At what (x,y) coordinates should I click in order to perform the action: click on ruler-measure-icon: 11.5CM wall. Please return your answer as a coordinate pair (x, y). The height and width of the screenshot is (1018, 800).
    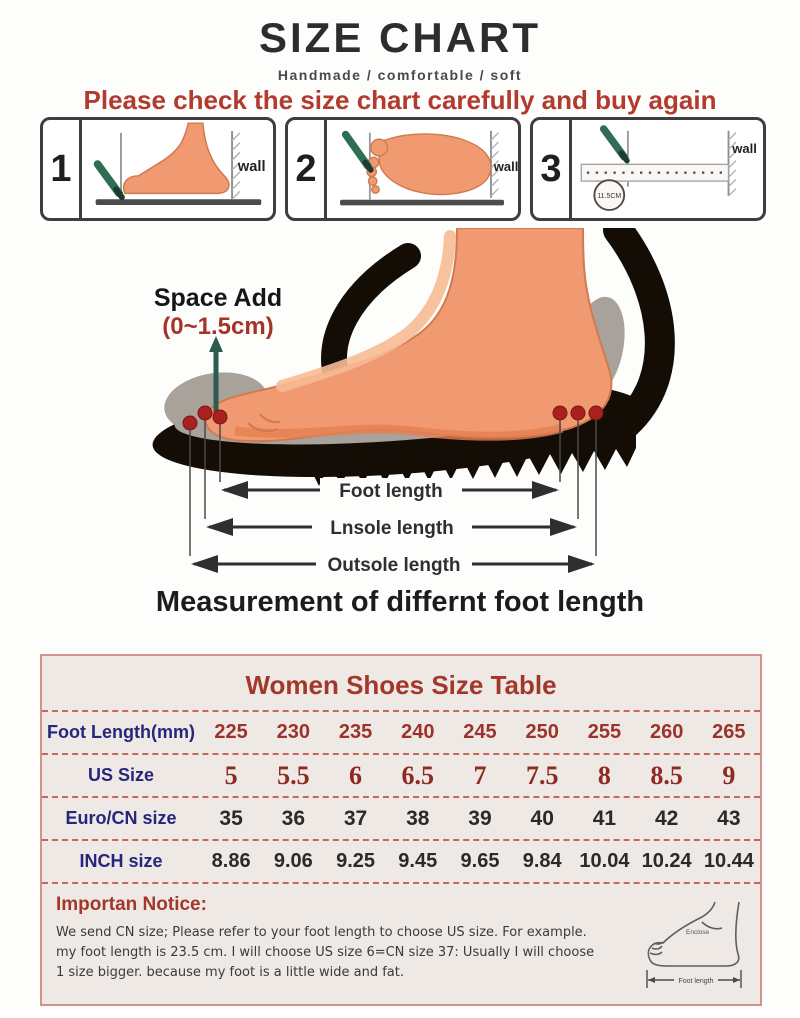
    Looking at the image, I should click on (668, 168).